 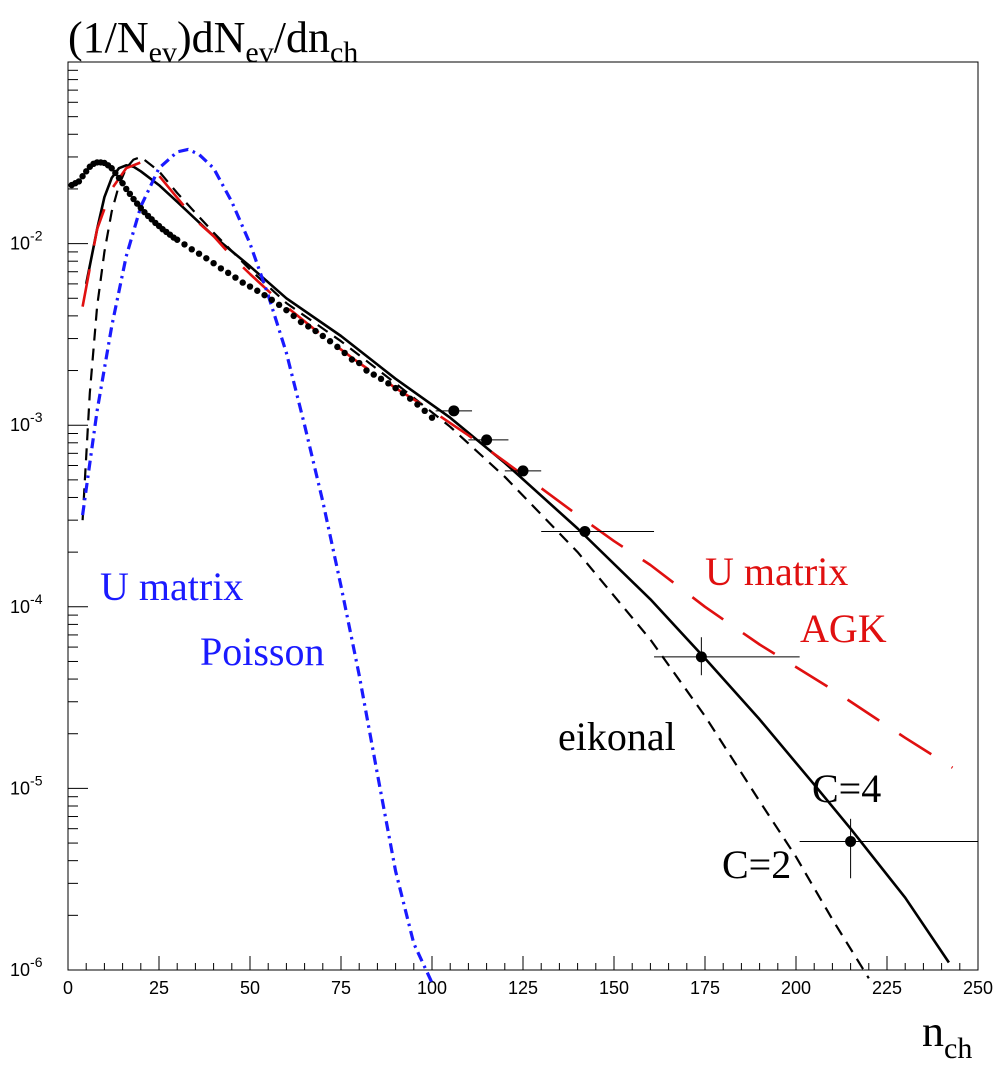 What do you see at coordinates (528, 977) in the screenshot?
I see `x-axis: 0 25 50 75 100 125 150 175 200 225 250` at bounding box center [528, 977].